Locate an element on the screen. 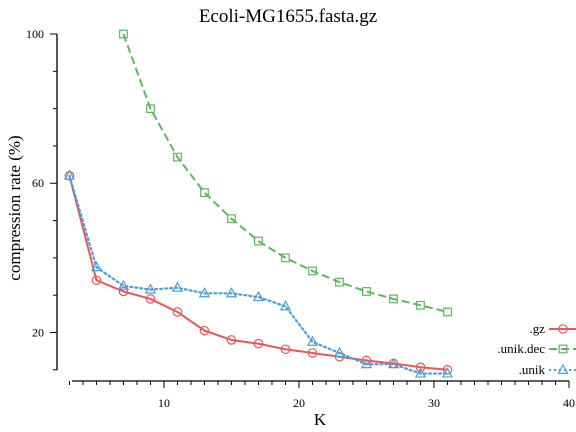 The height and width of the screenshot is (432, 576). y-tick-label: 60 is located at coordinates (38, 183).